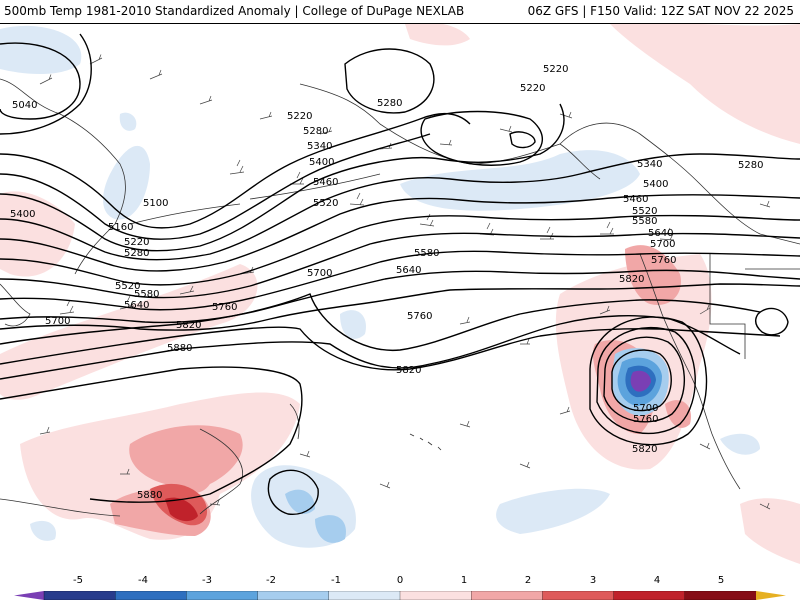 This screenshot has width=800, height=600. I want to click on colorbar-tick-label: -4, so click(143, 580).